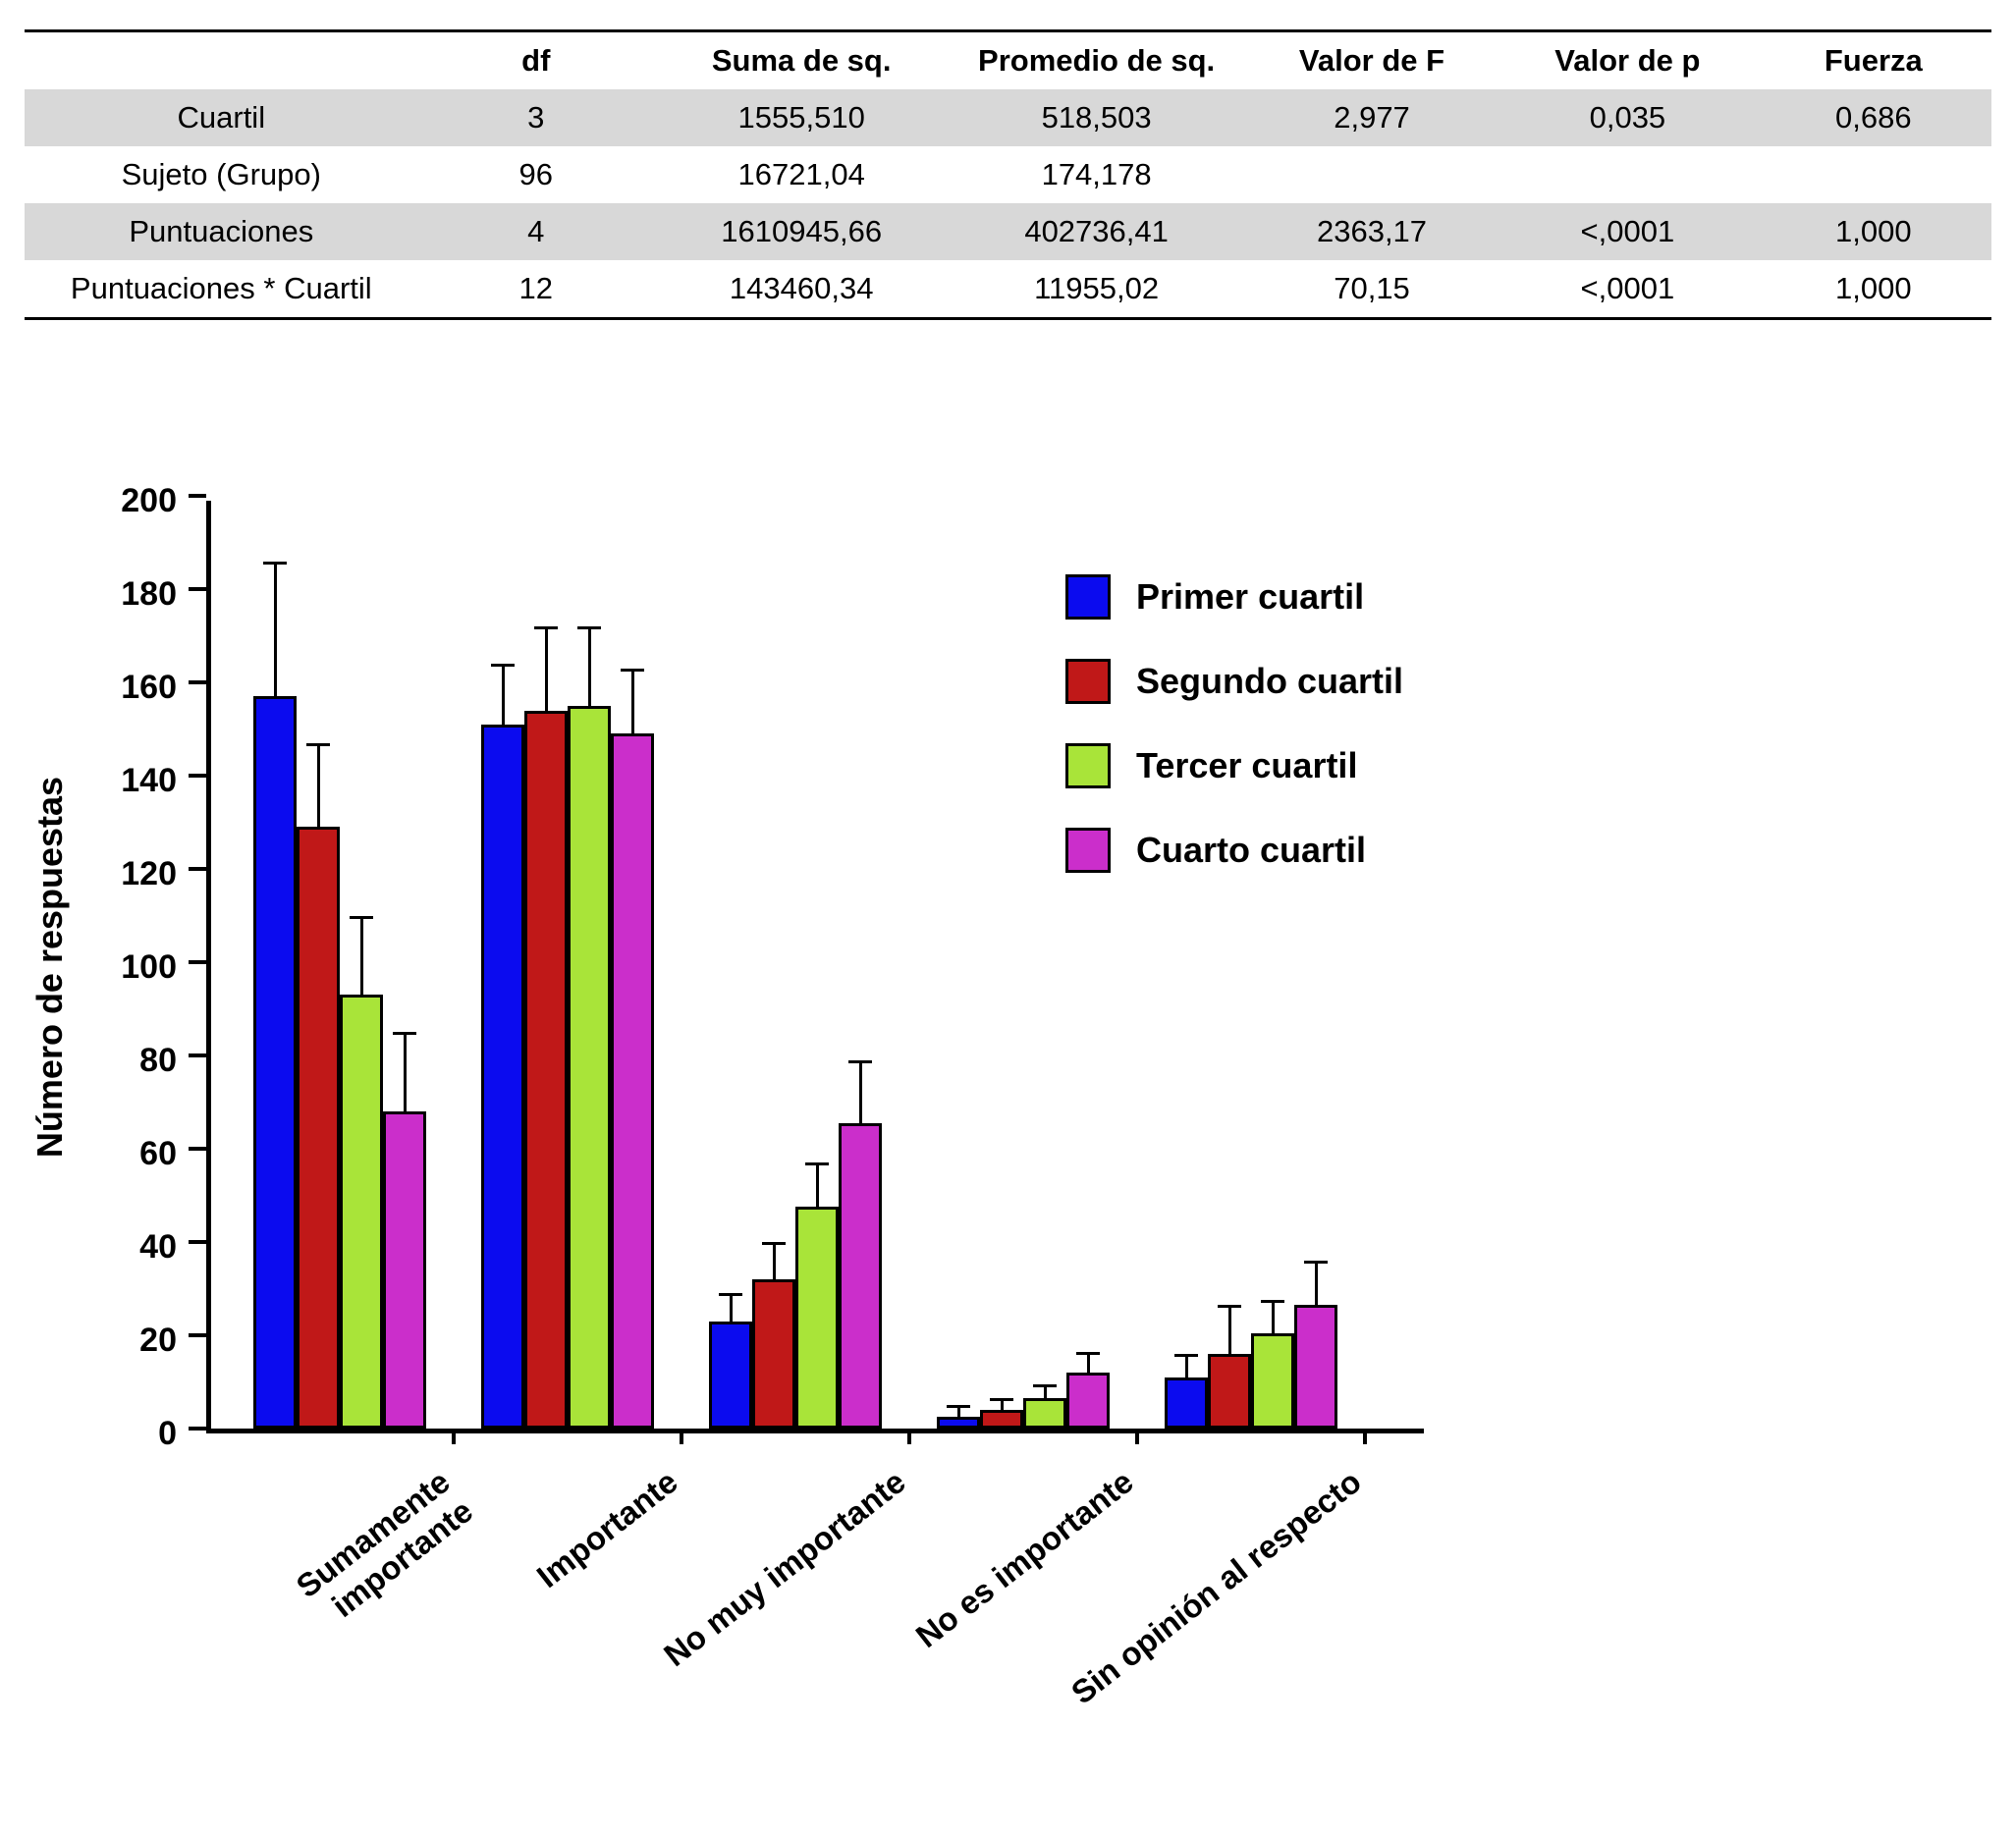 This screenshot has width=2016, height=1836. I want to click on legend-item: Primer cuartil, so click(1234, 597).